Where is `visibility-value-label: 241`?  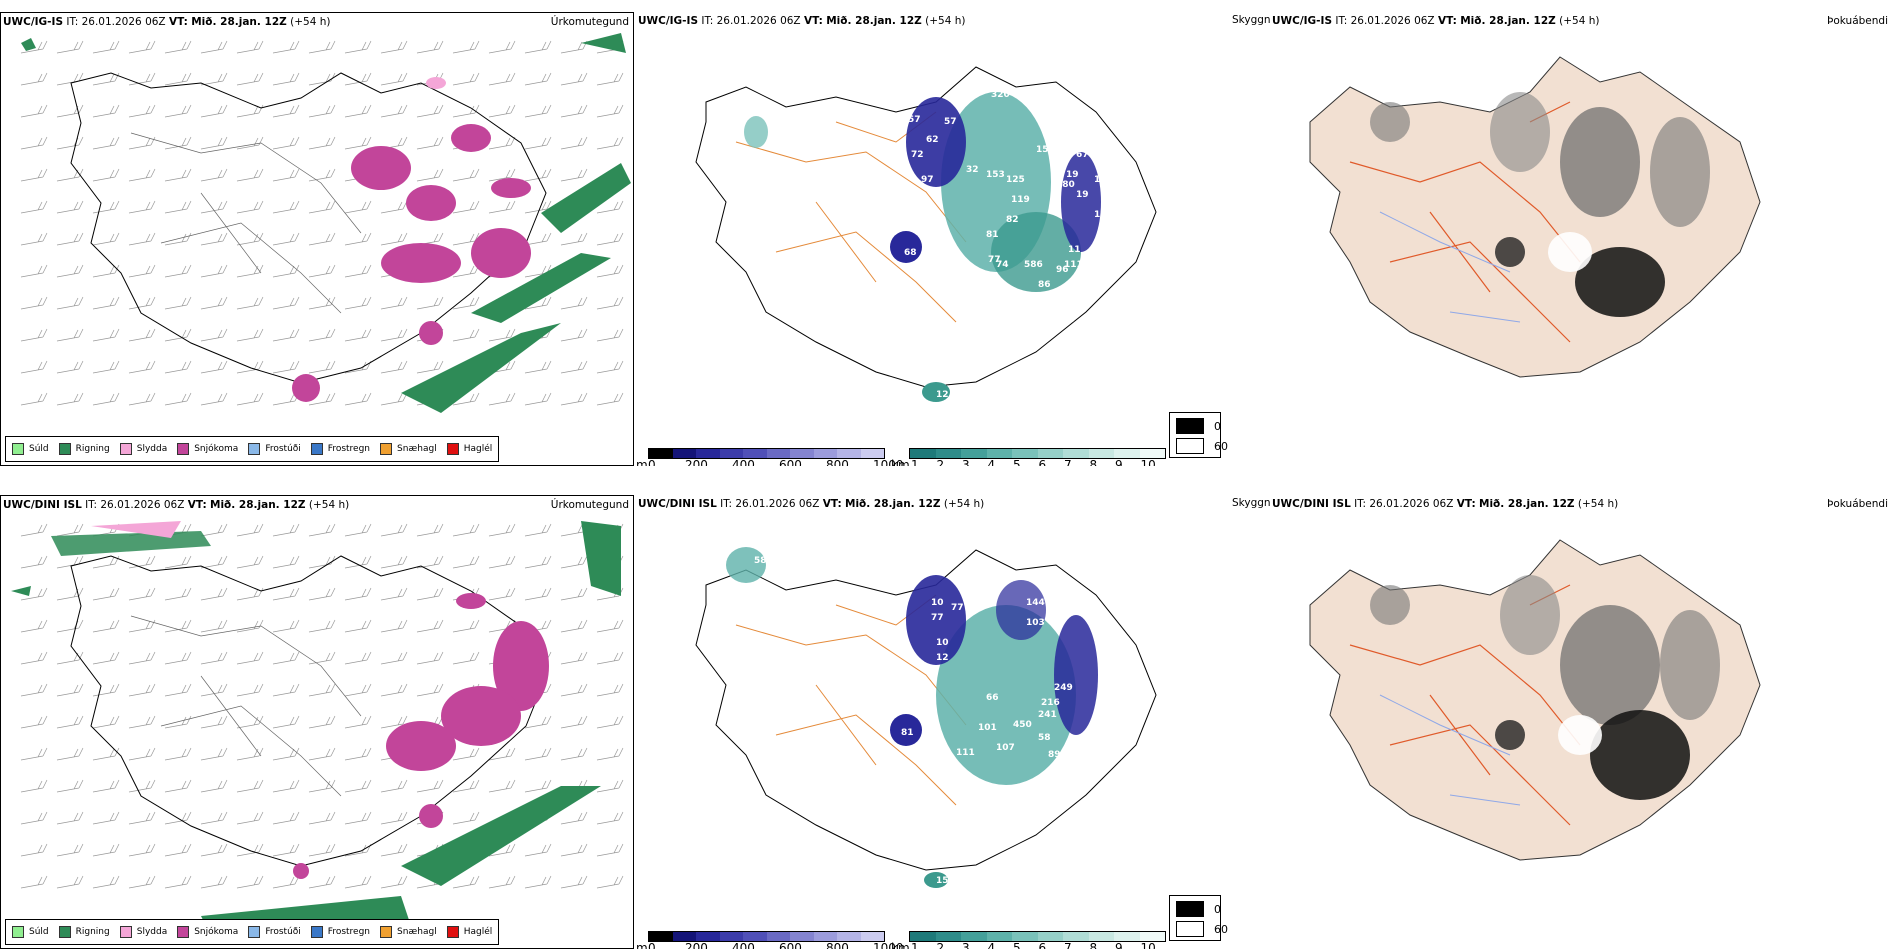 visibility-value-label: 241 is located at coordinates (1047, 715).